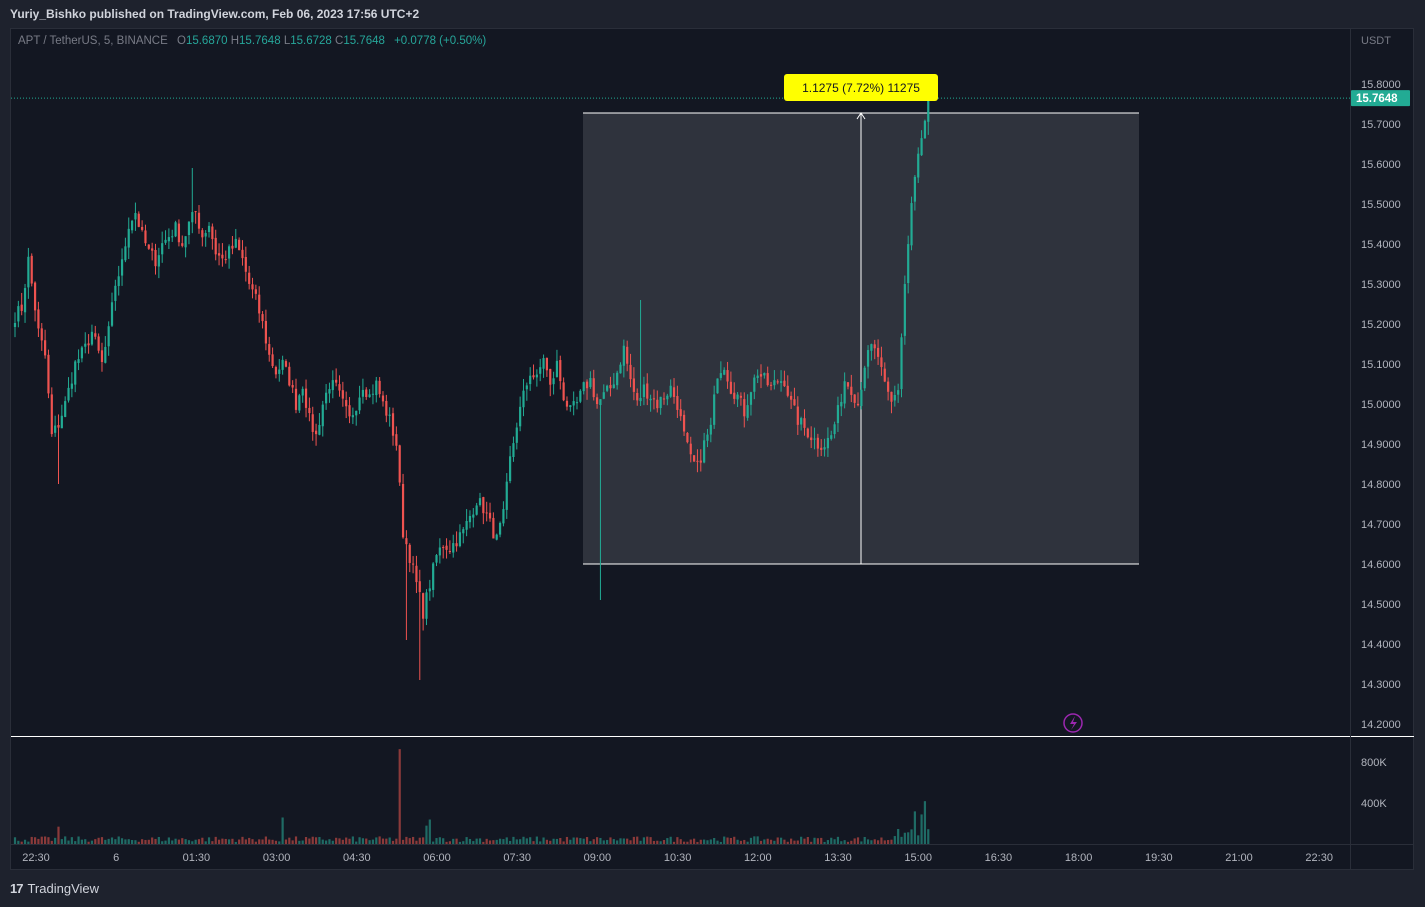  I want to click on measure-label-text: 1.1275 (7.72%) 11275, so click(861, 88).